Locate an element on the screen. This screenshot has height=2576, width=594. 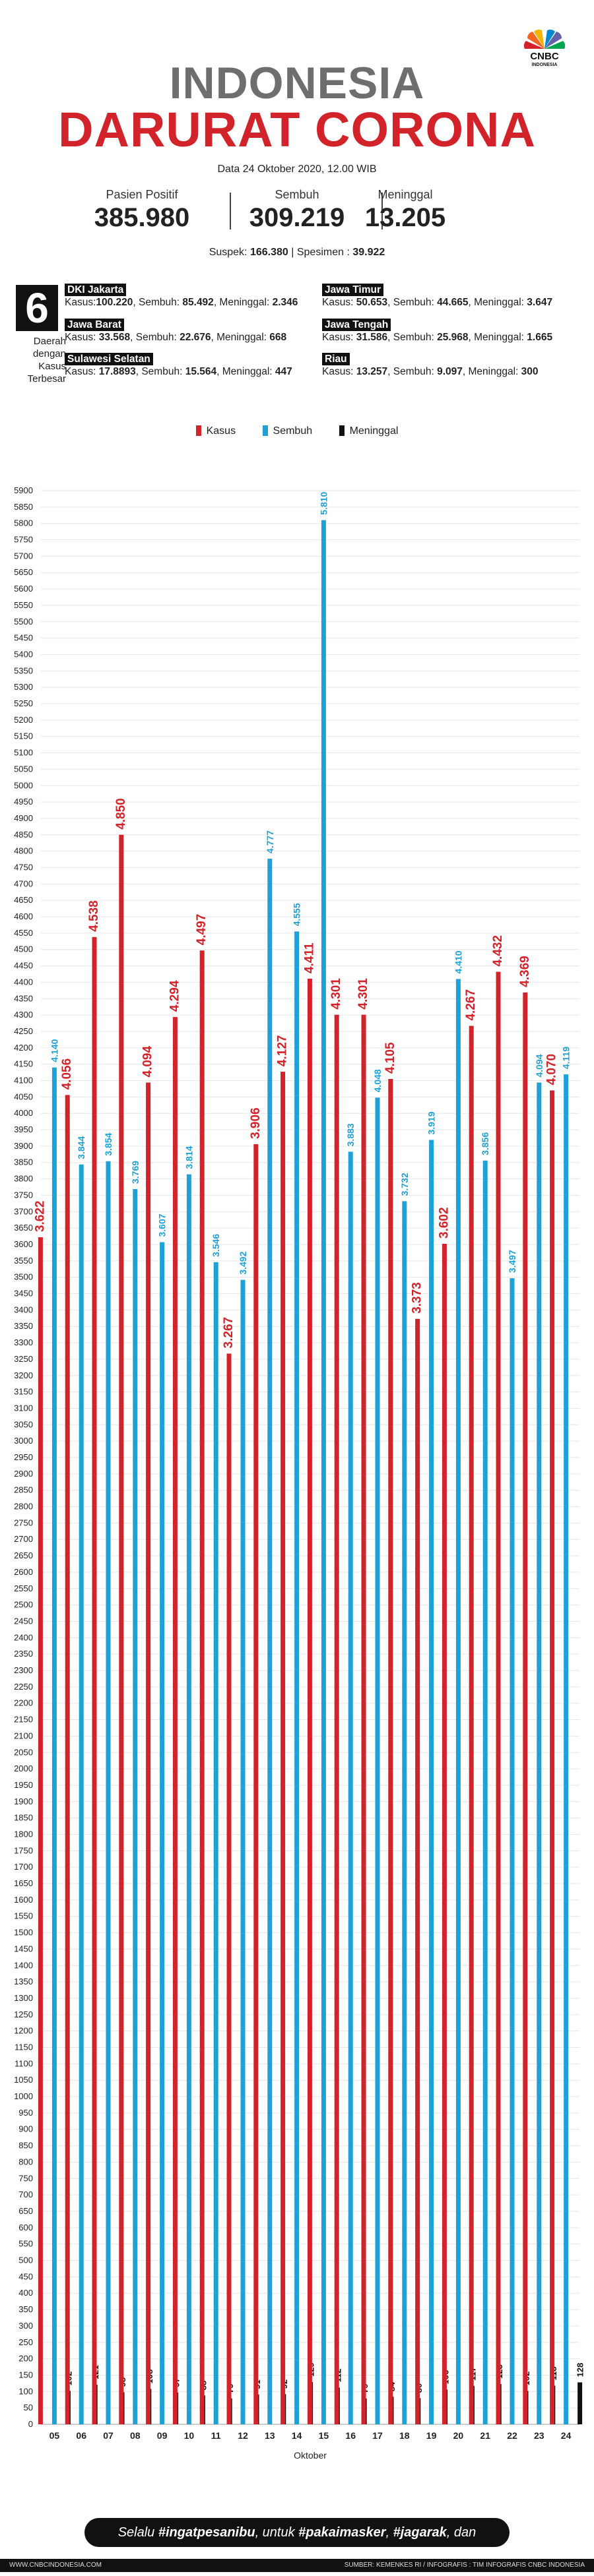
message-text: , dan is located at coordinates (461, 2532).